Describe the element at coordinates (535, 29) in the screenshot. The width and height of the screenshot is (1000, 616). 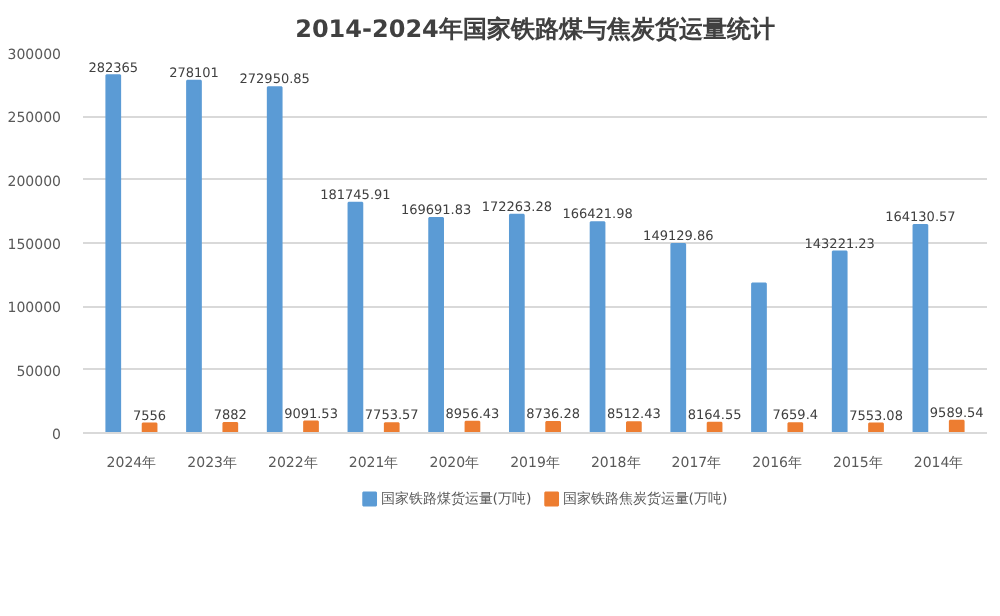
I see `chart-title: 2014-2024年国家铁路煤与焦炭货运量统计` at that location.